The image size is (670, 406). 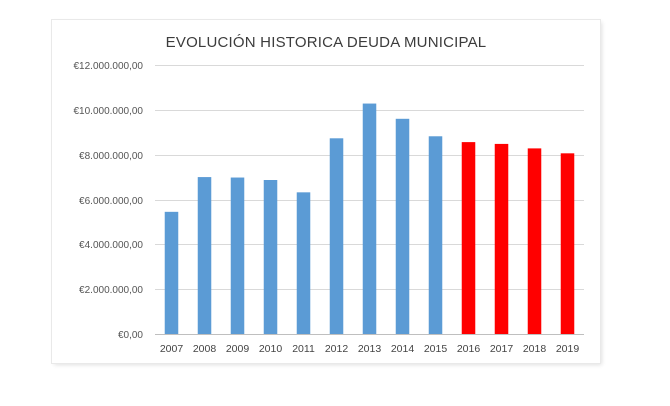 What do you see at coordinates (111, 201) in the screenshot?
I see `y-tick-label: €6.000.000,00` at bounding box center [111, 201].